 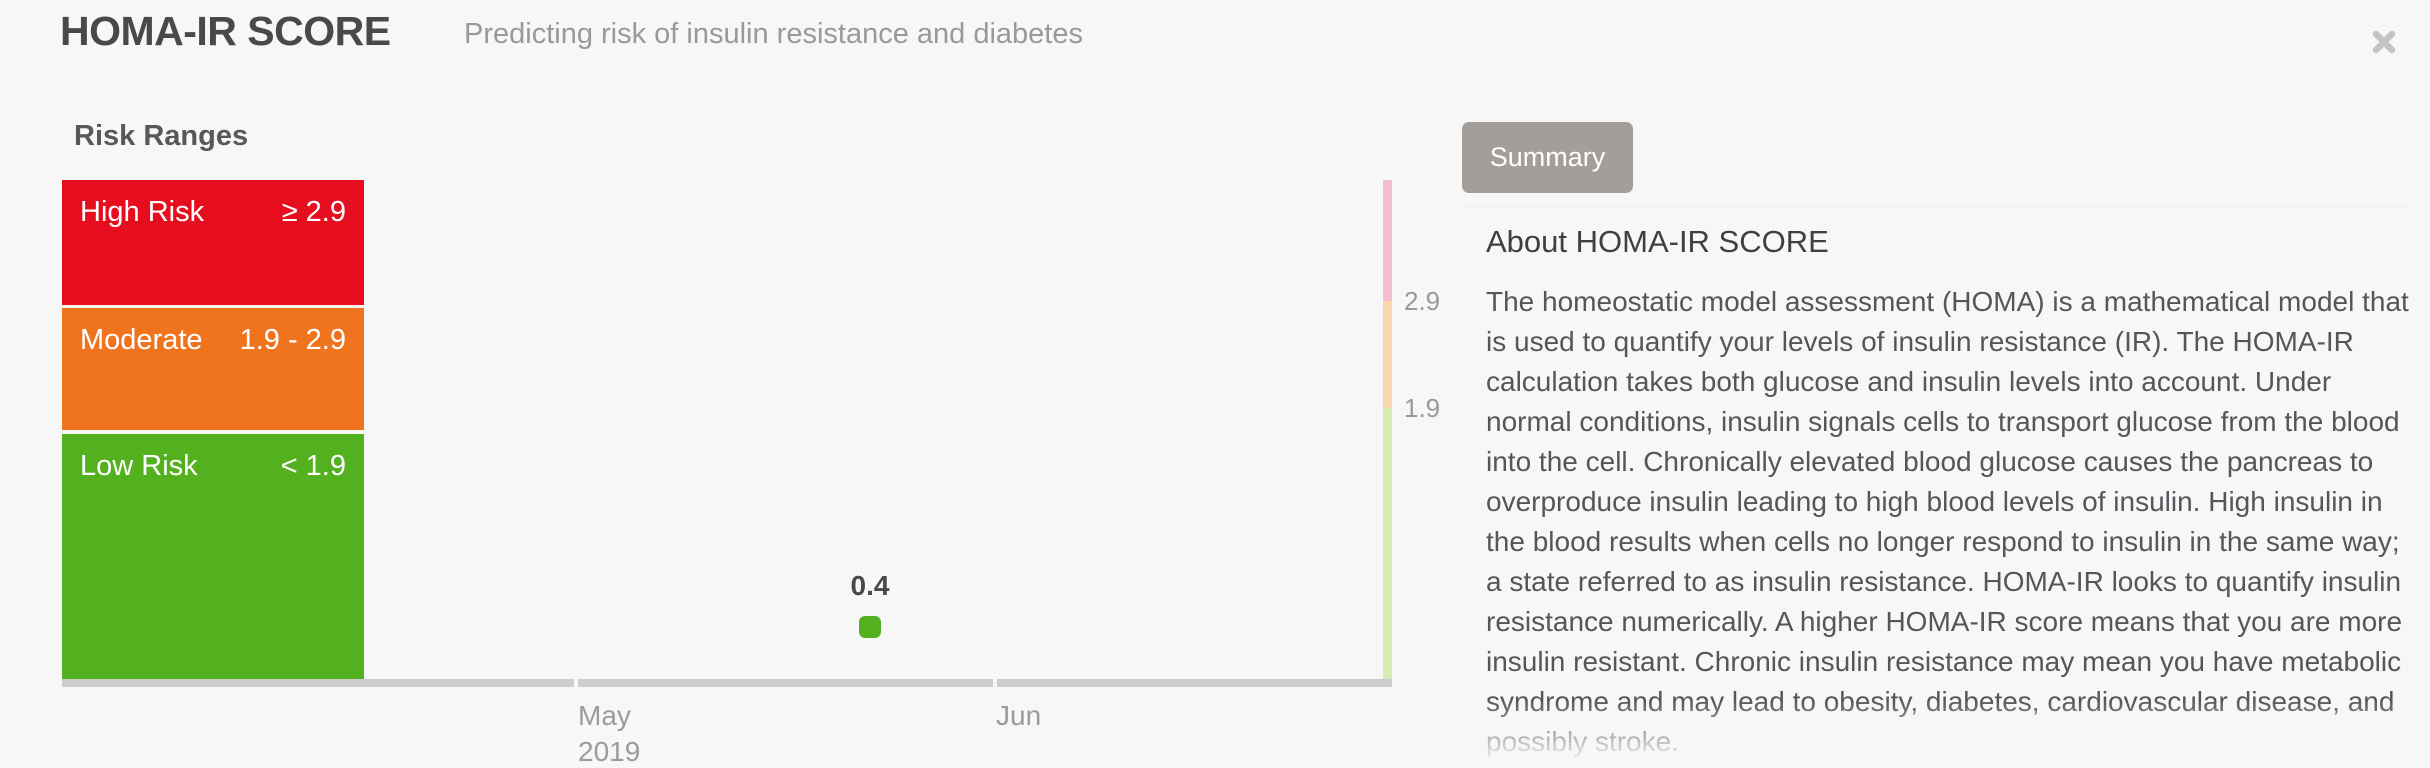 I want to click on risk-band-moderate: Moderate 1.9 - 2.9, so click(x=213, y=369).